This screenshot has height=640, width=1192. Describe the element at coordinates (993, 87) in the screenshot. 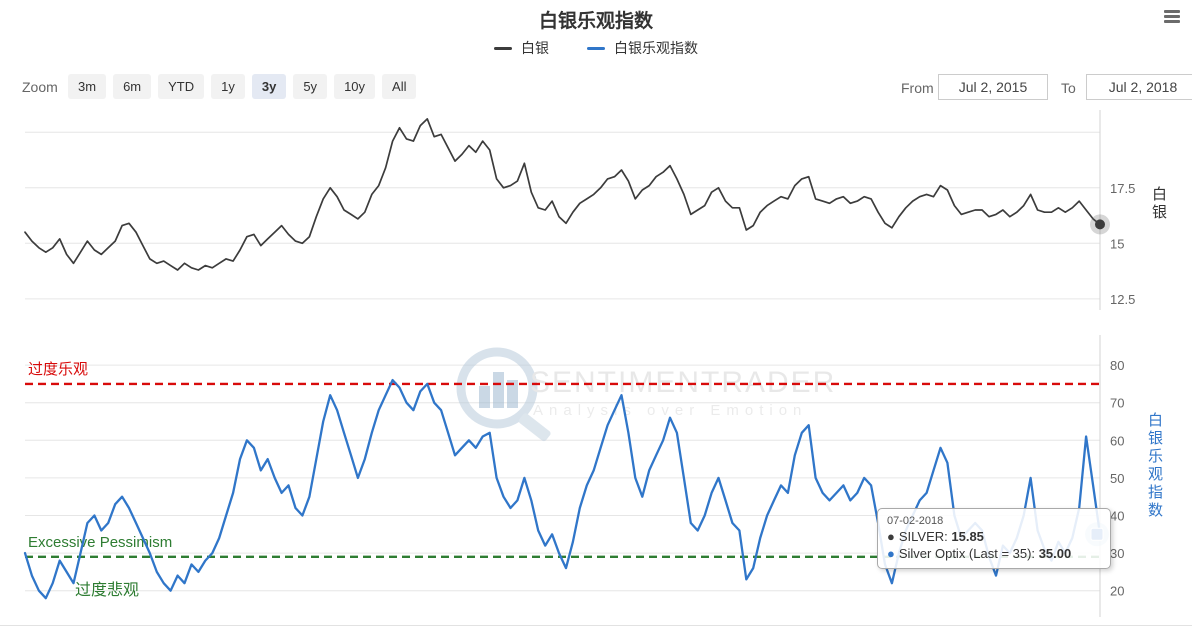

I see `from-date-input` at that location.